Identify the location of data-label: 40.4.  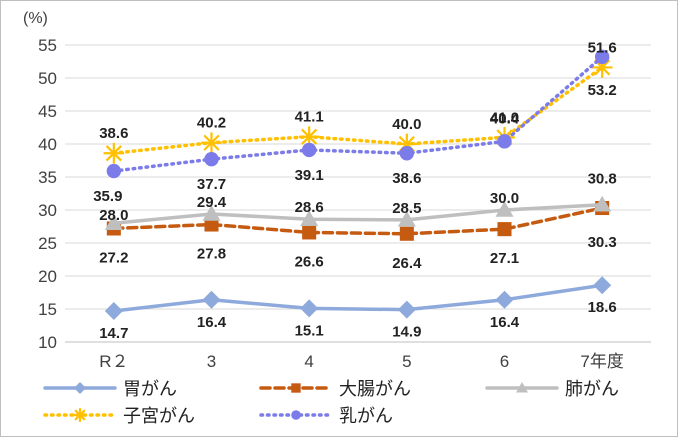
(505, 118).